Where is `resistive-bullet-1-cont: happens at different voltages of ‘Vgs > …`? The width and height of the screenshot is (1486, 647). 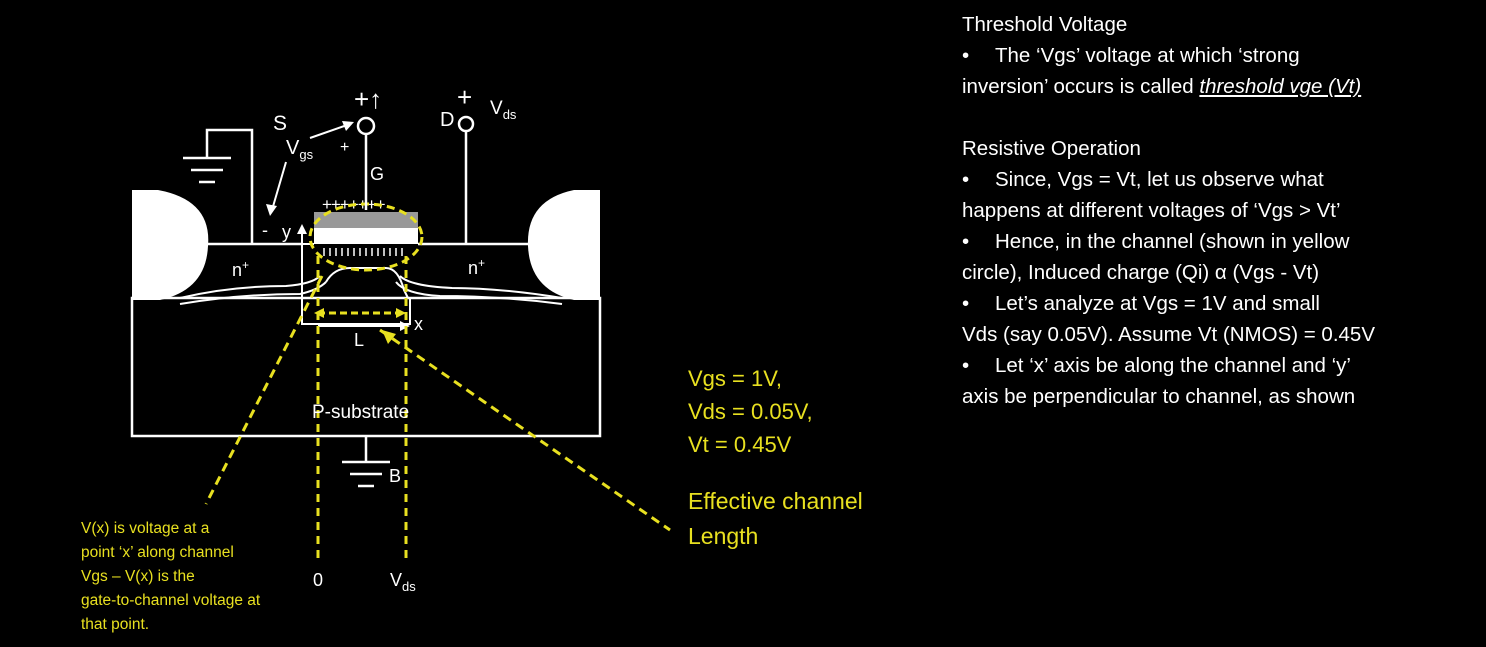 resistive-bullet-1-cont: happens at different voltages of ‘Vgs > … is located at coordinates (1151, 210).